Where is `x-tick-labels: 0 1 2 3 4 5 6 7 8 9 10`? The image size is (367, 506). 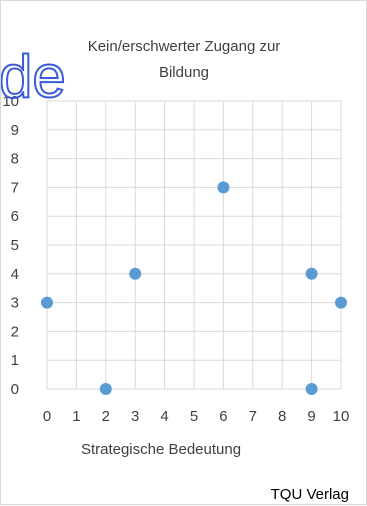
x-tick-labels: 0 1 2 3 4 5 6 7 8 9 10 is located at coordinates (196, 416).